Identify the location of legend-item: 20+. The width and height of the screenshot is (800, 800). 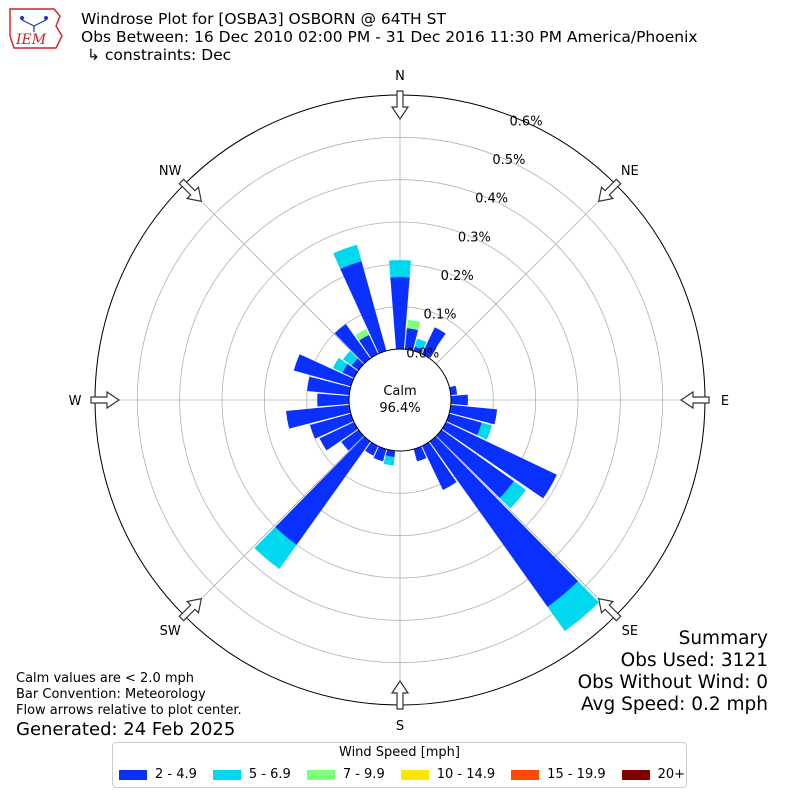
(653, 774).